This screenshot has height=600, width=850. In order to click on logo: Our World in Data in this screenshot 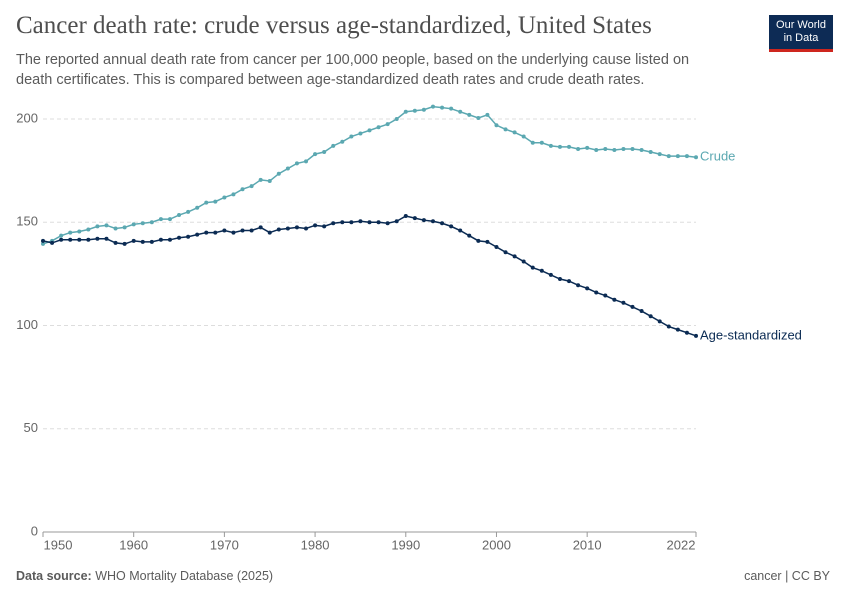, I will do `click(801, 33)`.